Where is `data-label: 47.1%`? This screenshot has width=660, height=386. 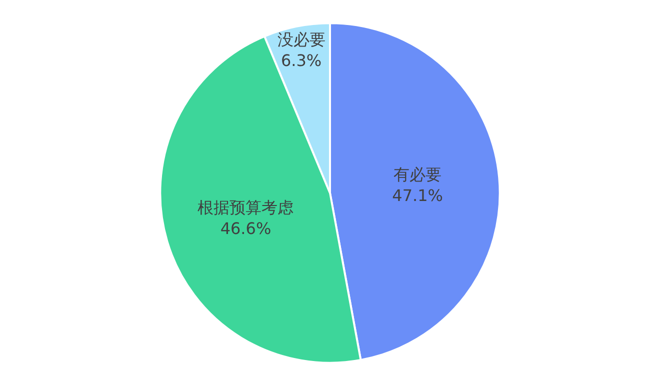
data-label: 47.1% is located at coordinates (417, 195).